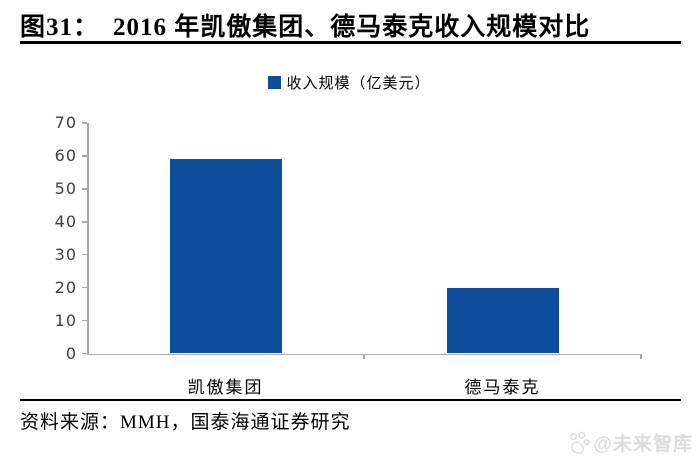 This screenshot has height=460, width=699. I want to click on y-axis-tick-label: 60, so click(65, 155).